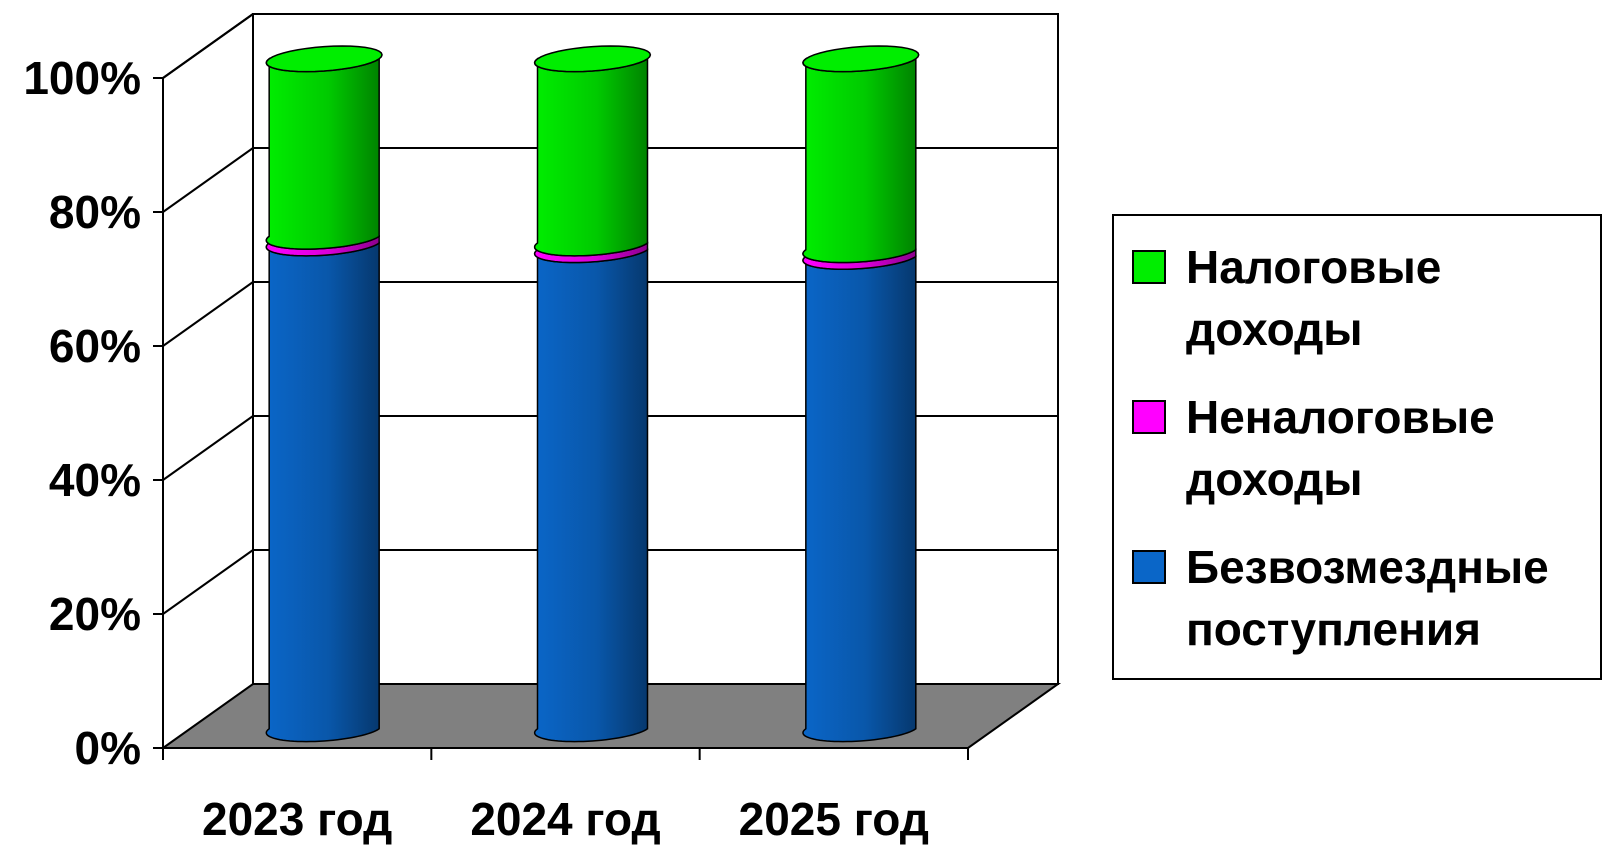  I want to click on x-axis-category-labels: 2023 год 2024 год 2025 год, so click(565, 819).